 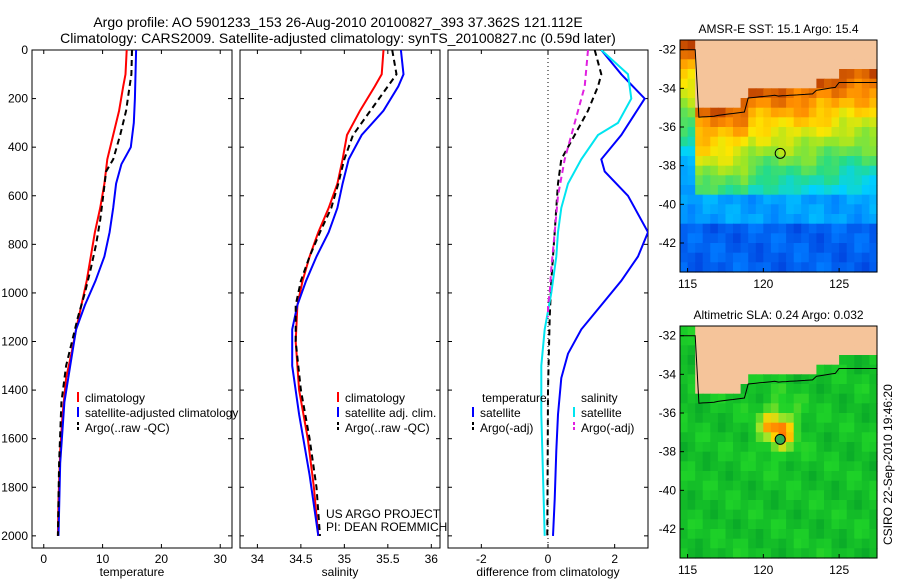 What do you see at coordinates (340, 572) in the screenshot?
I see `salinity-xlabel: salinity` at bounding box center [340, 572].